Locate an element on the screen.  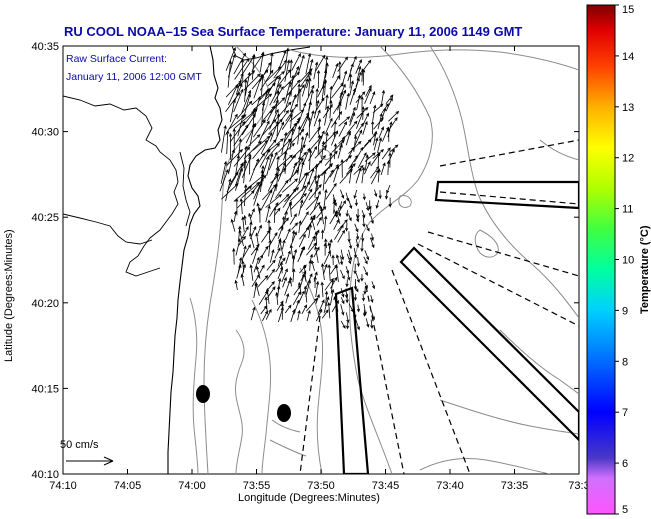
colorbar-tick-label: 9 is located at coordinates (625, 311).